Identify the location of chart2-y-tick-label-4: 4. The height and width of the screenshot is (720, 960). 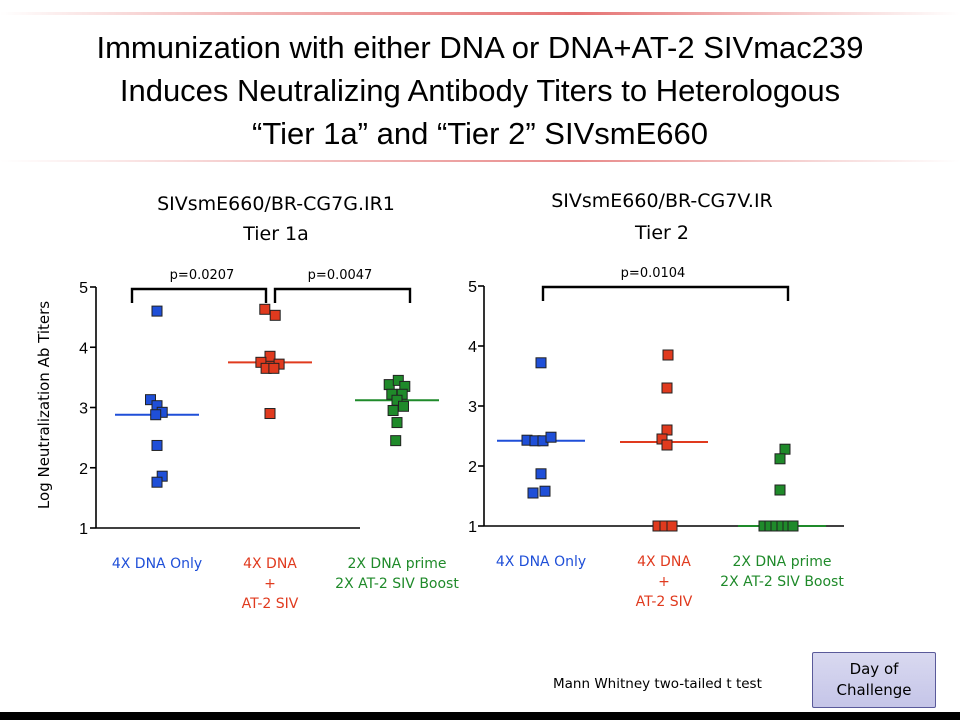
(472, 347).